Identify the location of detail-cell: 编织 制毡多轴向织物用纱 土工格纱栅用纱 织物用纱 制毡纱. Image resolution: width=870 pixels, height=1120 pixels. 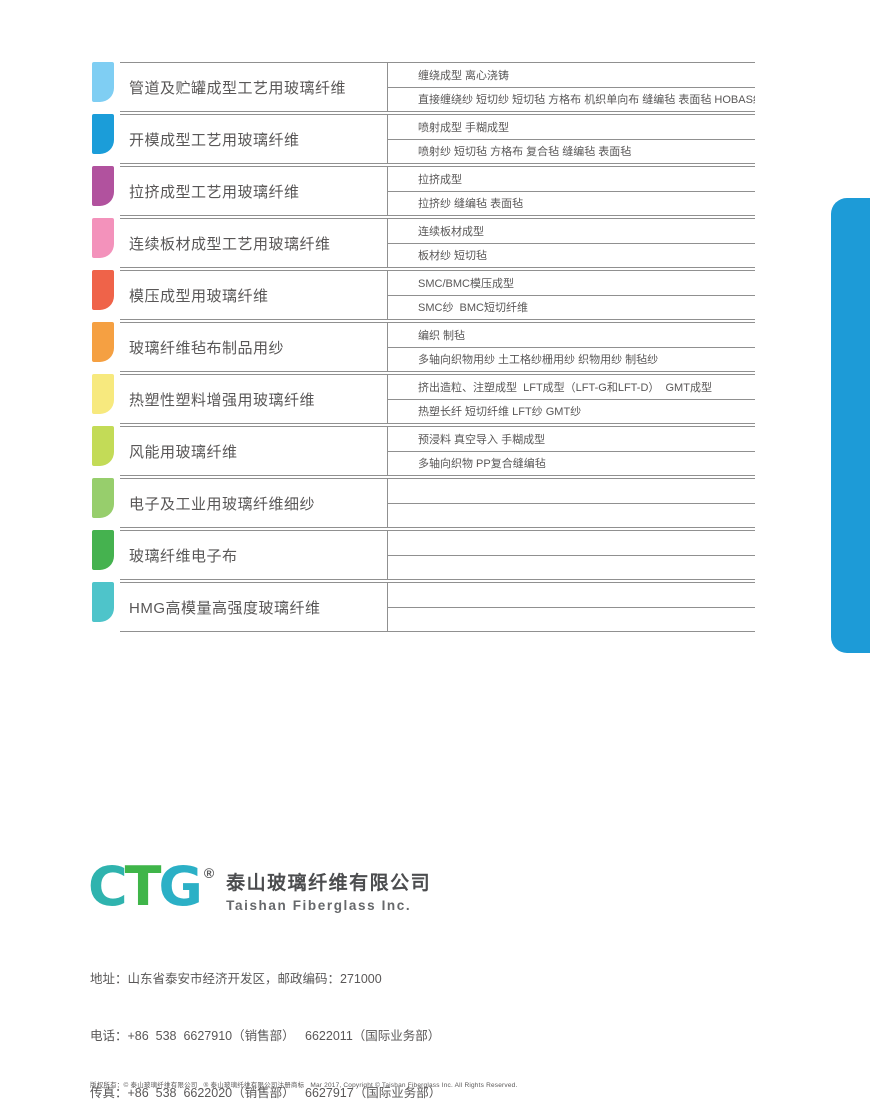
(571, 347).